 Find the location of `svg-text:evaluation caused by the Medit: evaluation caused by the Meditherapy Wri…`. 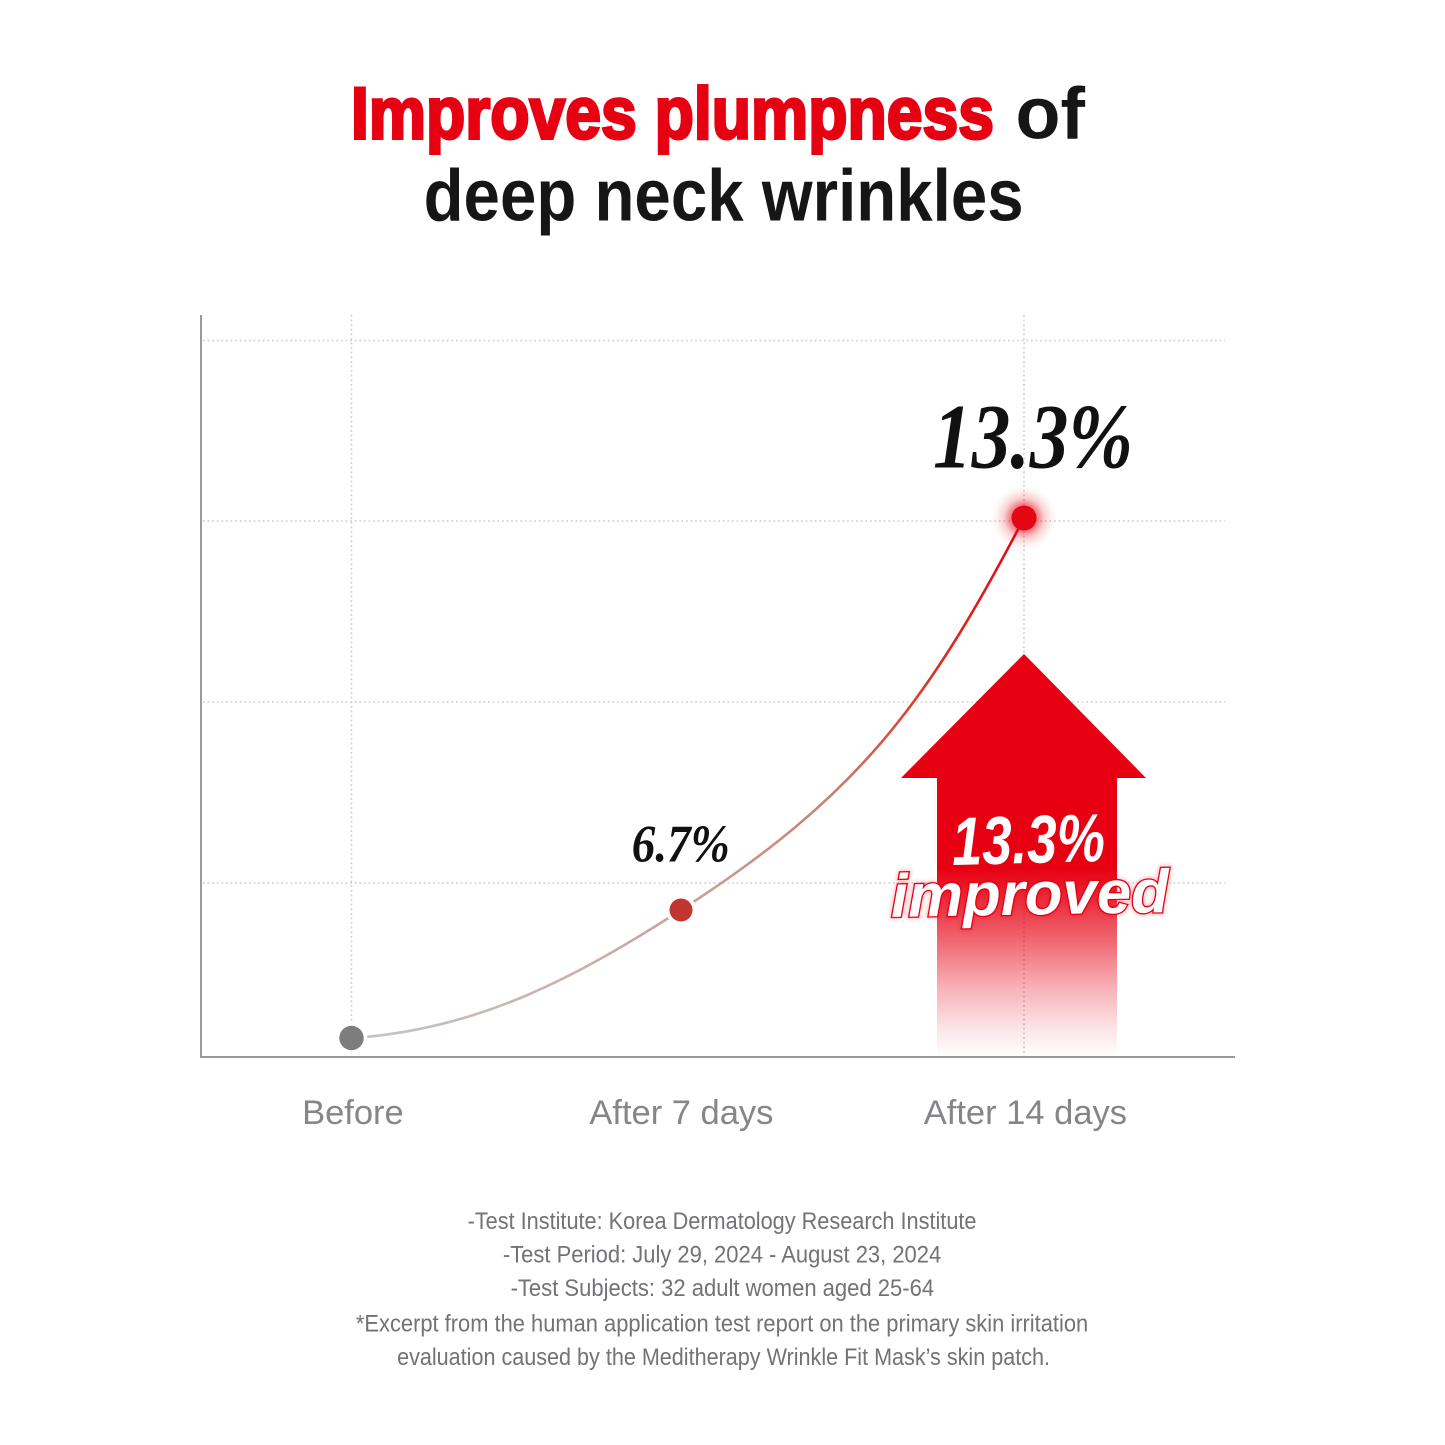

svg-text:evaluation caused by the Medit: evaluation caused by the Meditherapy Wri… is located at coordinates (723, 1357).